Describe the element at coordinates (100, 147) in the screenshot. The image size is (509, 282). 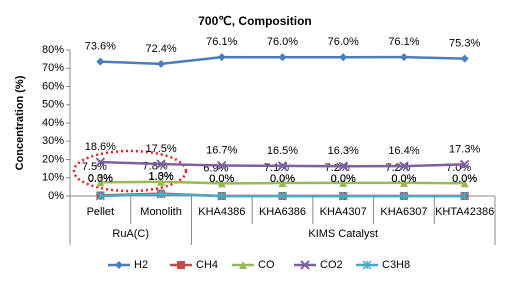
I see `data-label: 18.6%` at that location.